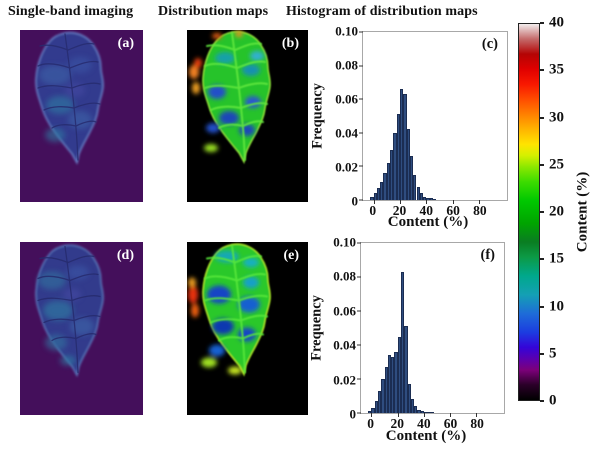 The height and width of the screenshot is (462, 600). Describe the element at coordinates (382, 11) in the screenshot. I see `header-histogram: Histogram of distribution maps` at that location.